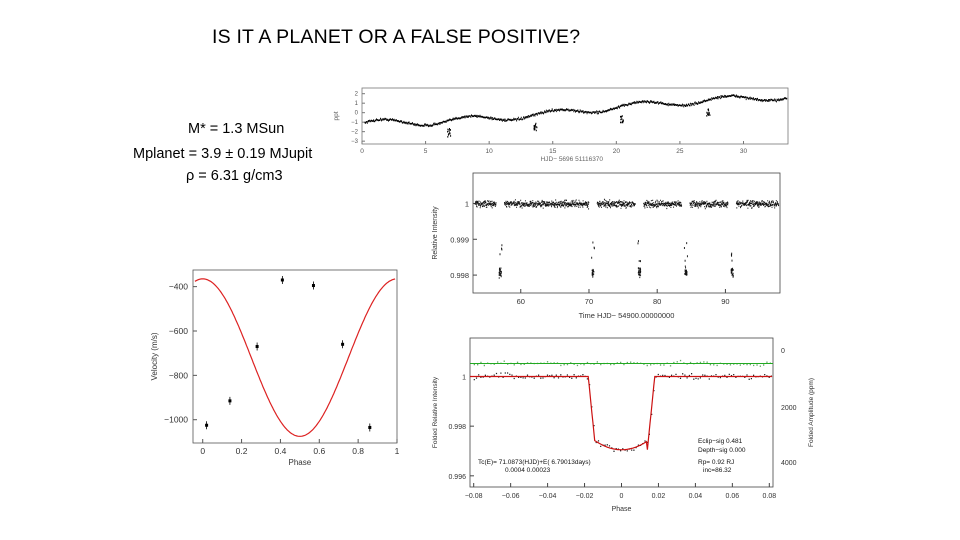 The height and width of the screenshot is (540, 960). I want to click on y-tick-label: −400, so click(178, 287).